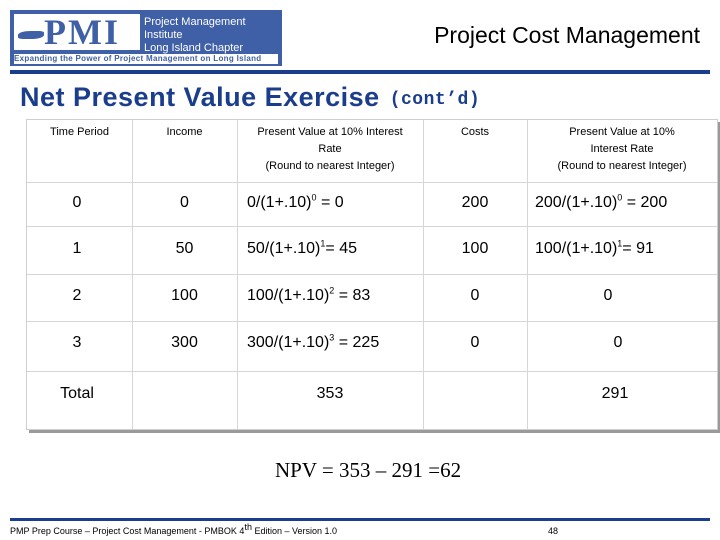  What do you see at coordinates (279, 202) in the screenshot?
I see `pv-formula: 0/(1+.10)` at bounding box center [279, 202].